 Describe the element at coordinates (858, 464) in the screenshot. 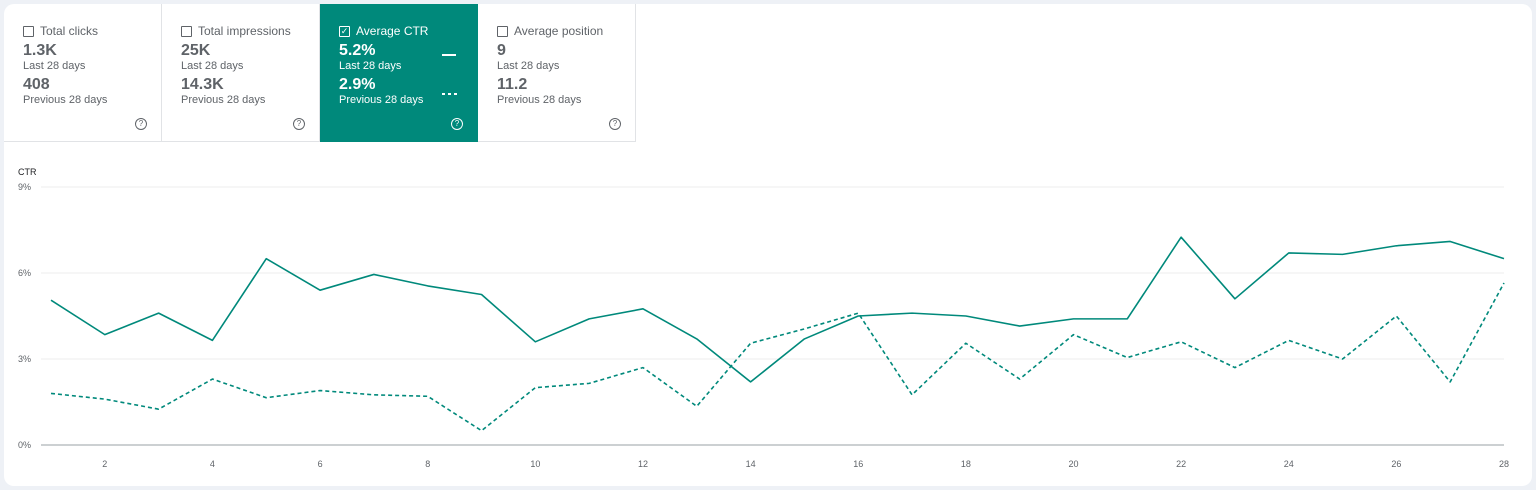

I see `x-tick-label: 16` at that location.